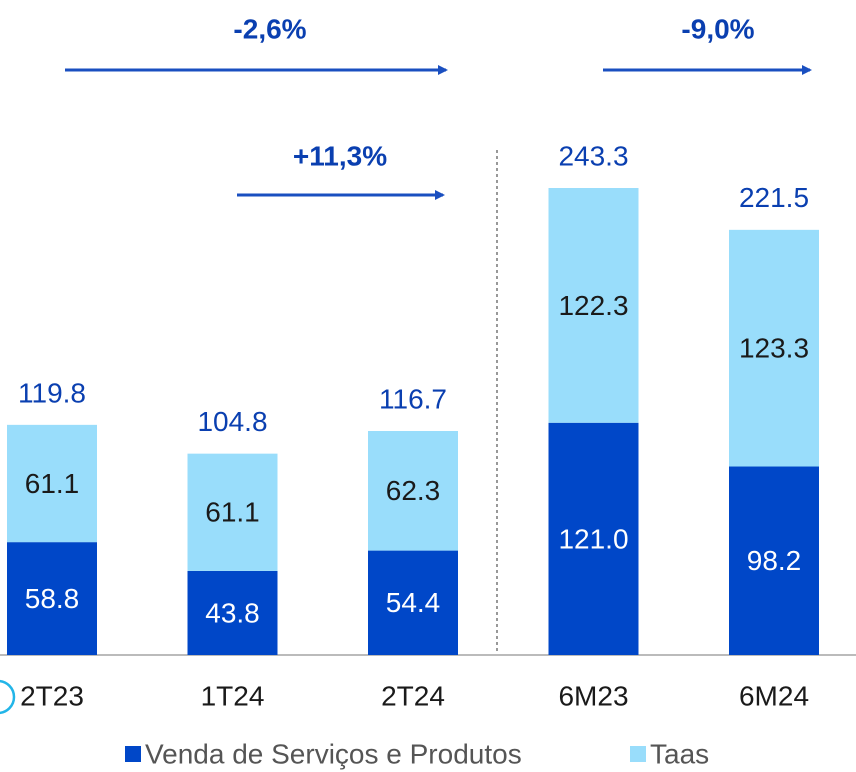 The width and height of the screenshot is (856, 772). Describe the element at coordinates (774, 695) in the screenshot. I see `x-tick-label: 6M24` at that location.